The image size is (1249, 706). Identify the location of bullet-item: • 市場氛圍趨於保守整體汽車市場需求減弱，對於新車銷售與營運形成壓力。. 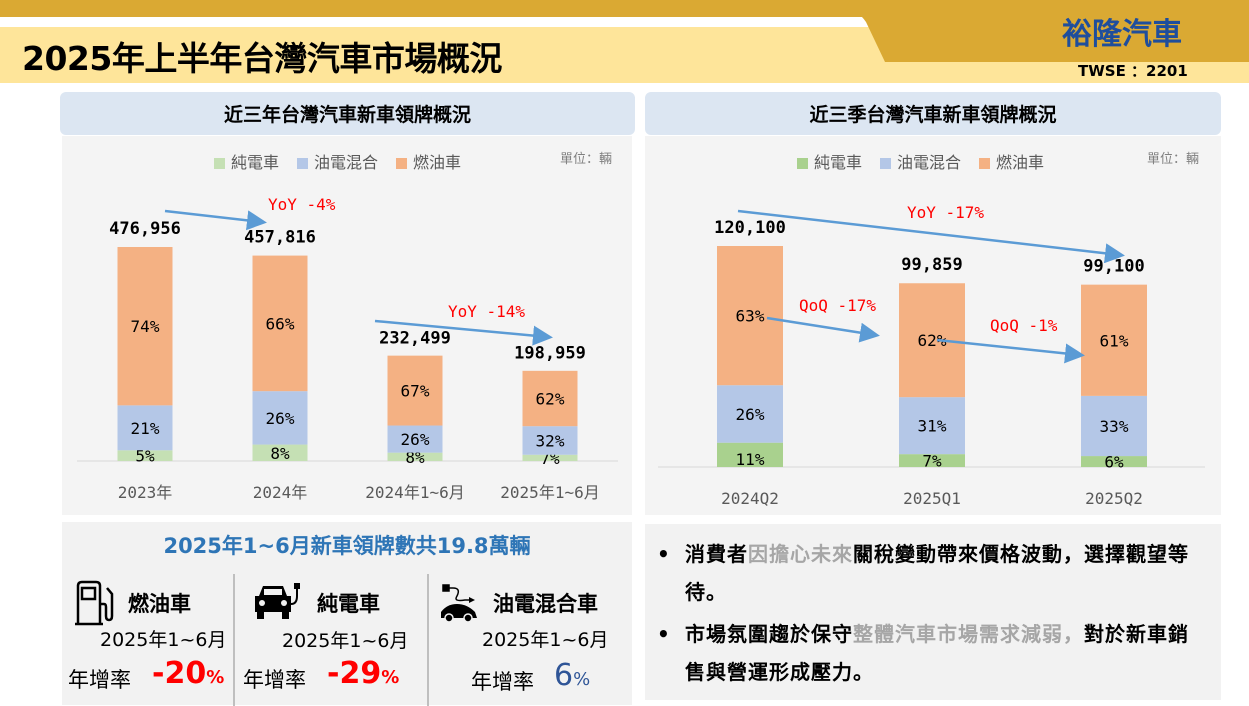
(925, 653).